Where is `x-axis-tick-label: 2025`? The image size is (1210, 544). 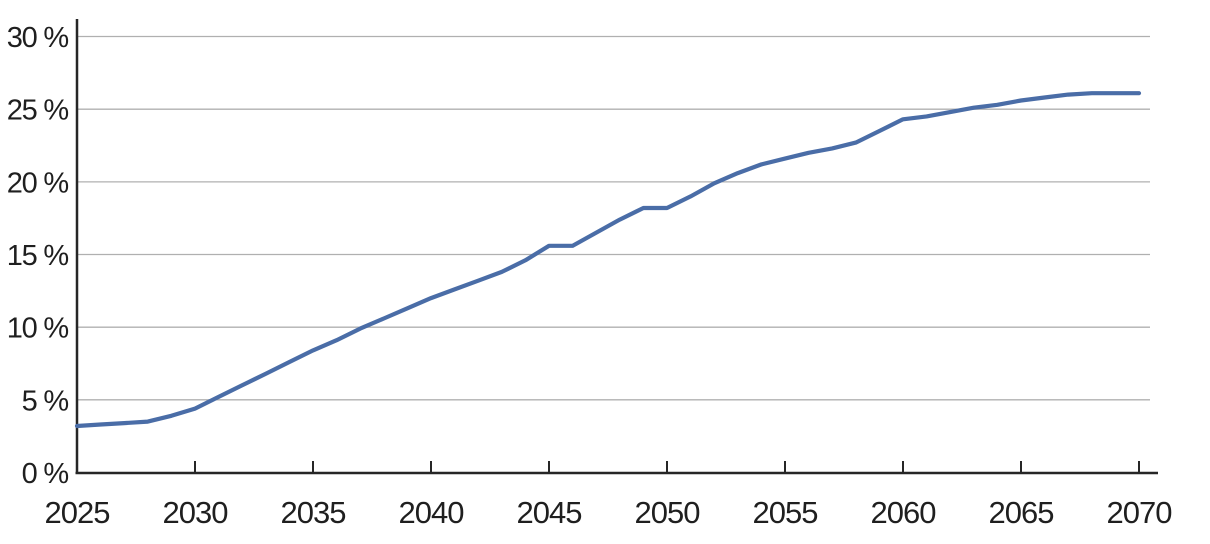 x-axis-tick-label: 2025 is located at coordinates (77, 512).